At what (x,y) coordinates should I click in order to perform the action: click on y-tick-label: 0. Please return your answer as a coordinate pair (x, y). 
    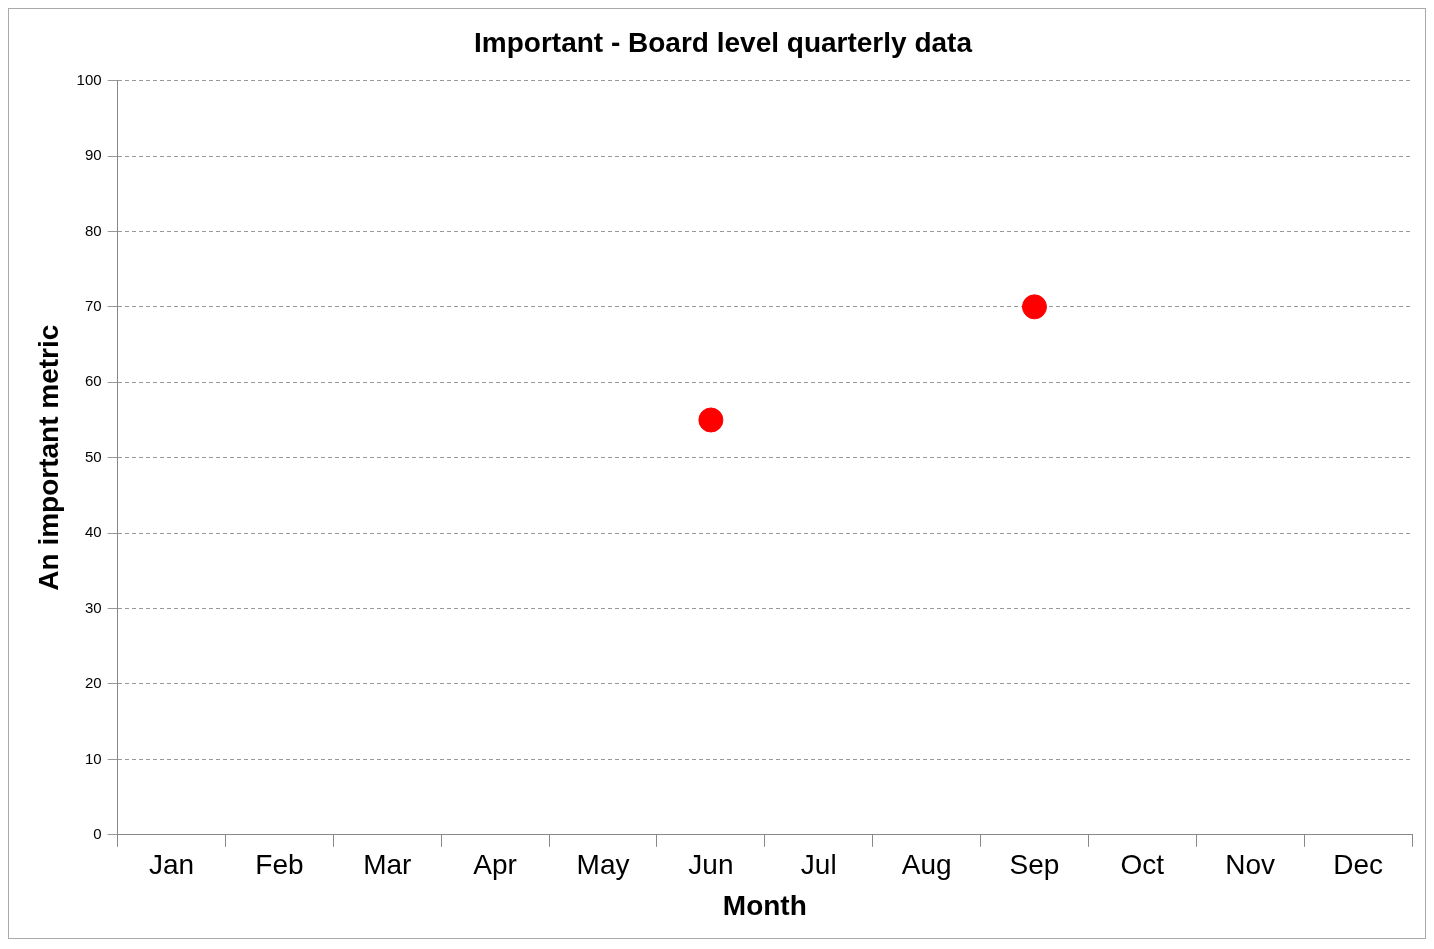
    Looking at the image, I should click on (97, 833).